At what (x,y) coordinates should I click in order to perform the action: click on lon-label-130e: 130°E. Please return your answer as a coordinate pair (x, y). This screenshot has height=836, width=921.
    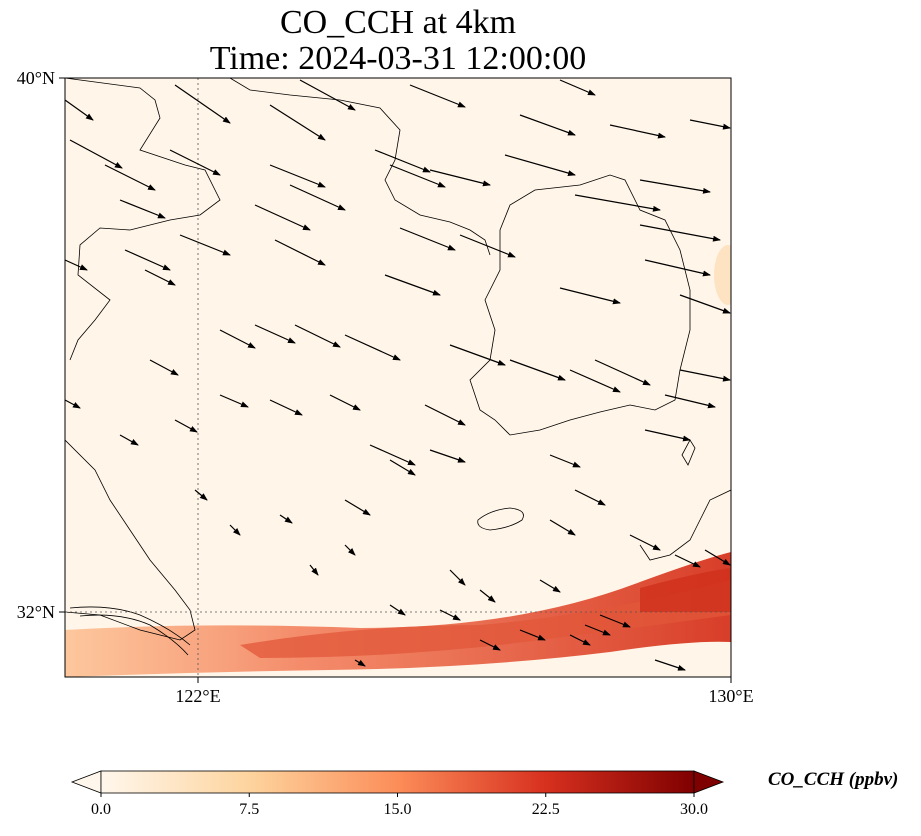
    Looking at the image, I should click on (730, 696).